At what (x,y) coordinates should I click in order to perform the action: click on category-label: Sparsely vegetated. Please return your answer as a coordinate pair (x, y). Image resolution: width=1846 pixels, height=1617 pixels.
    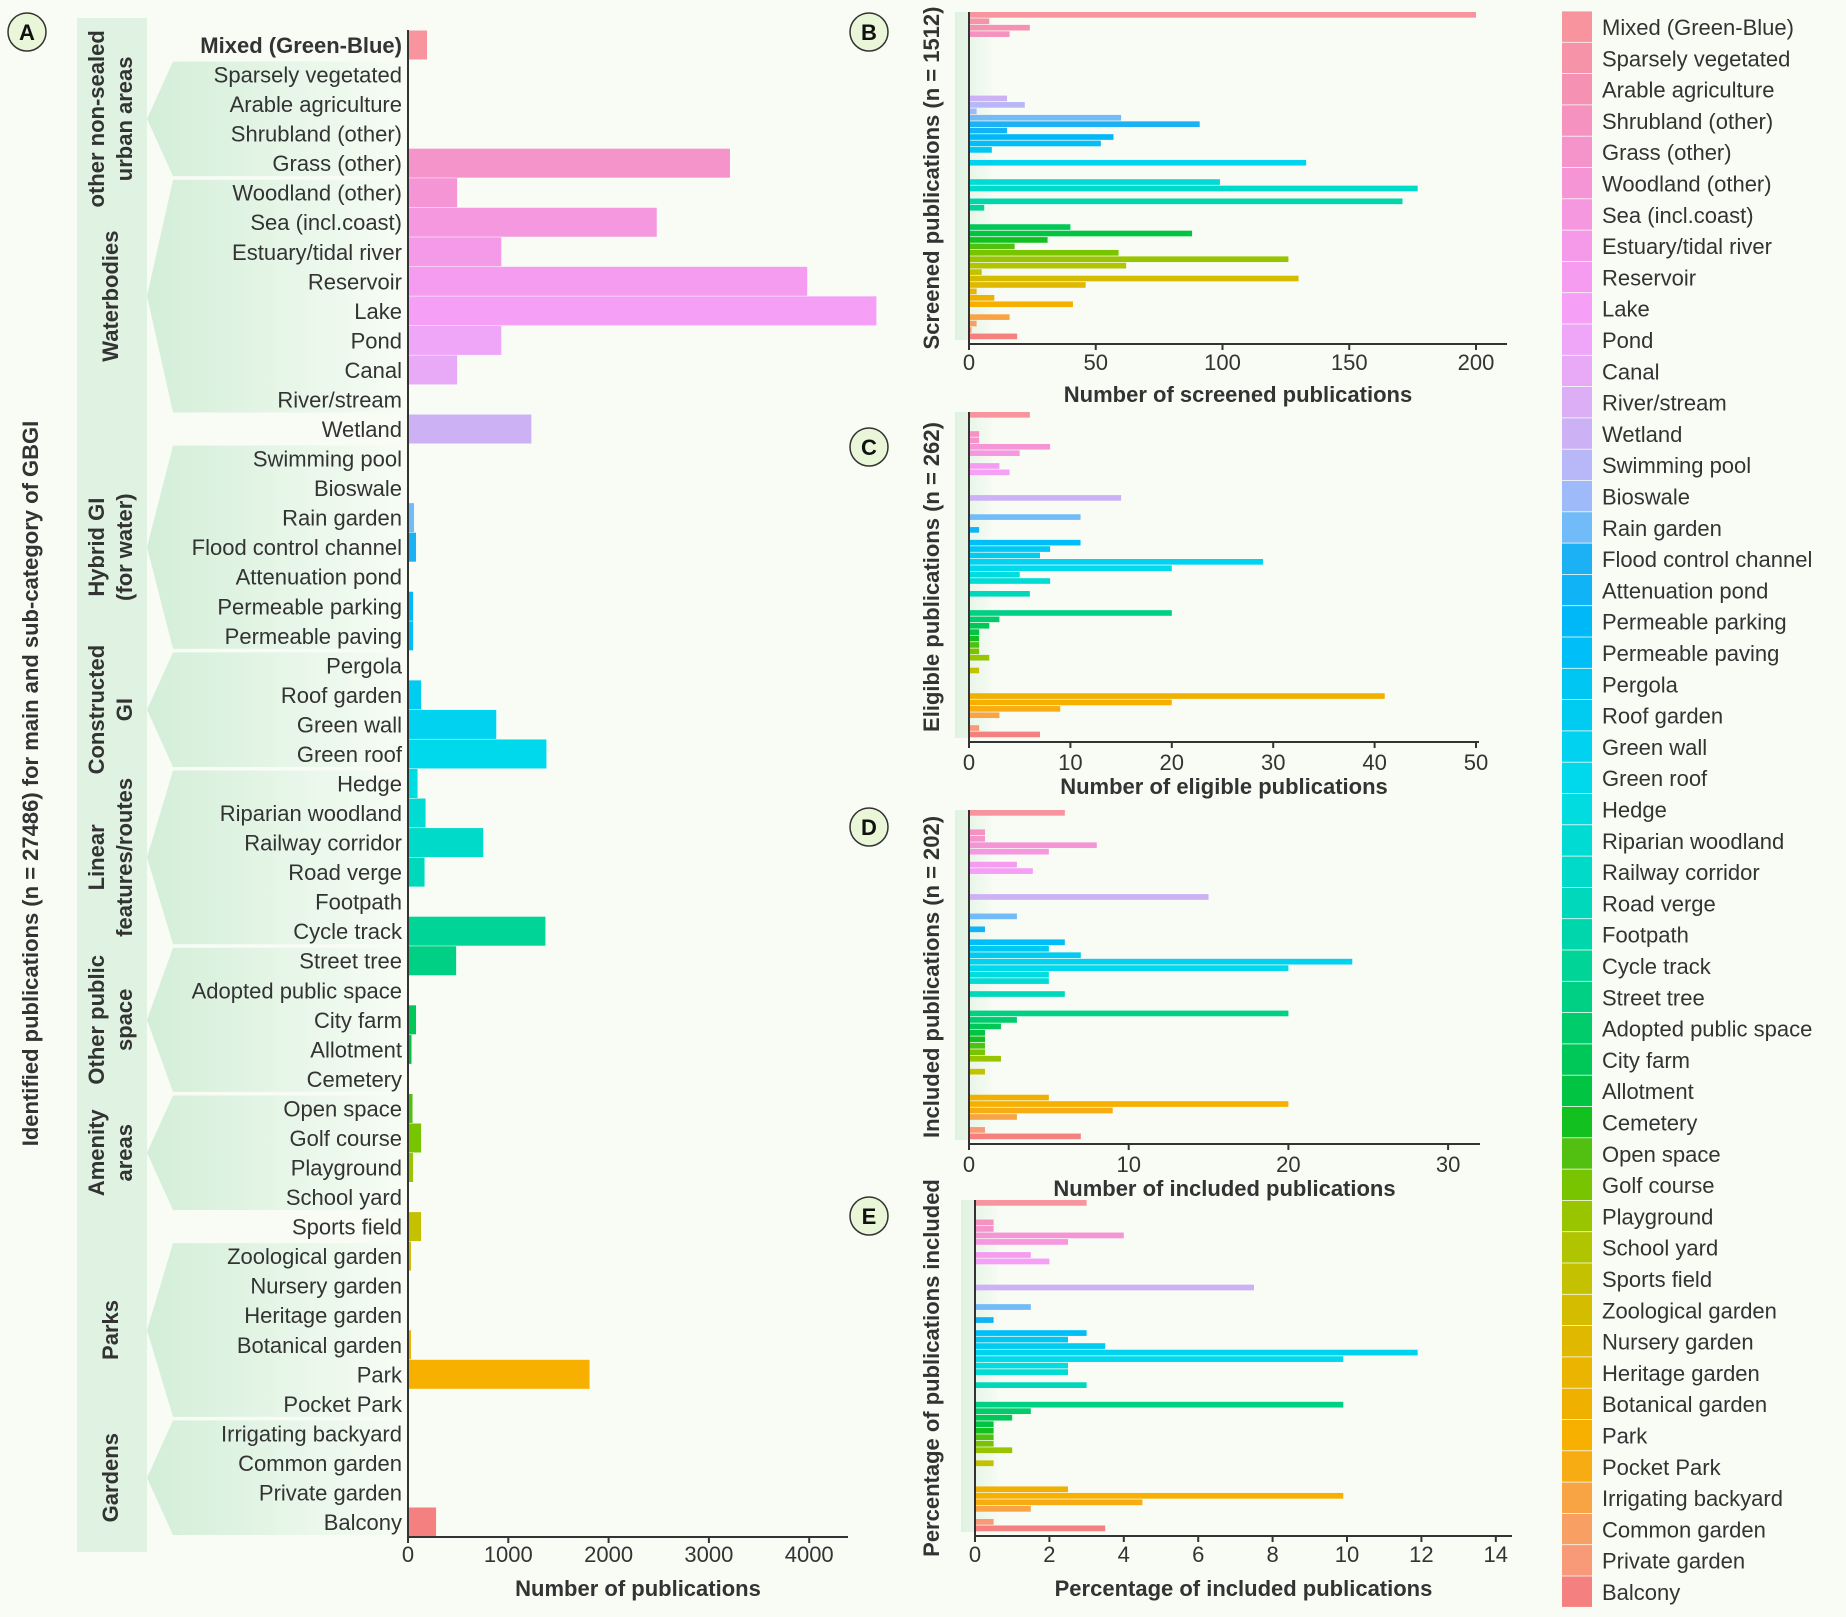
    Looking at the image, I should click on (308, 75).